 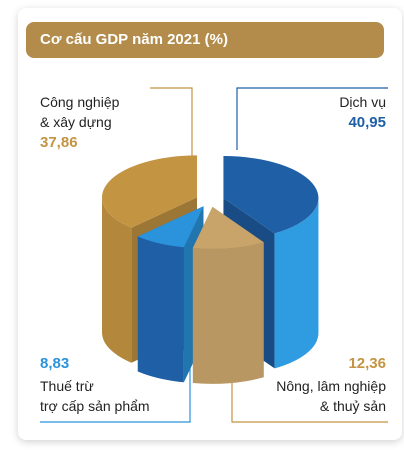 I want to click on value-label: 12,36, so click(x=367, y=363).